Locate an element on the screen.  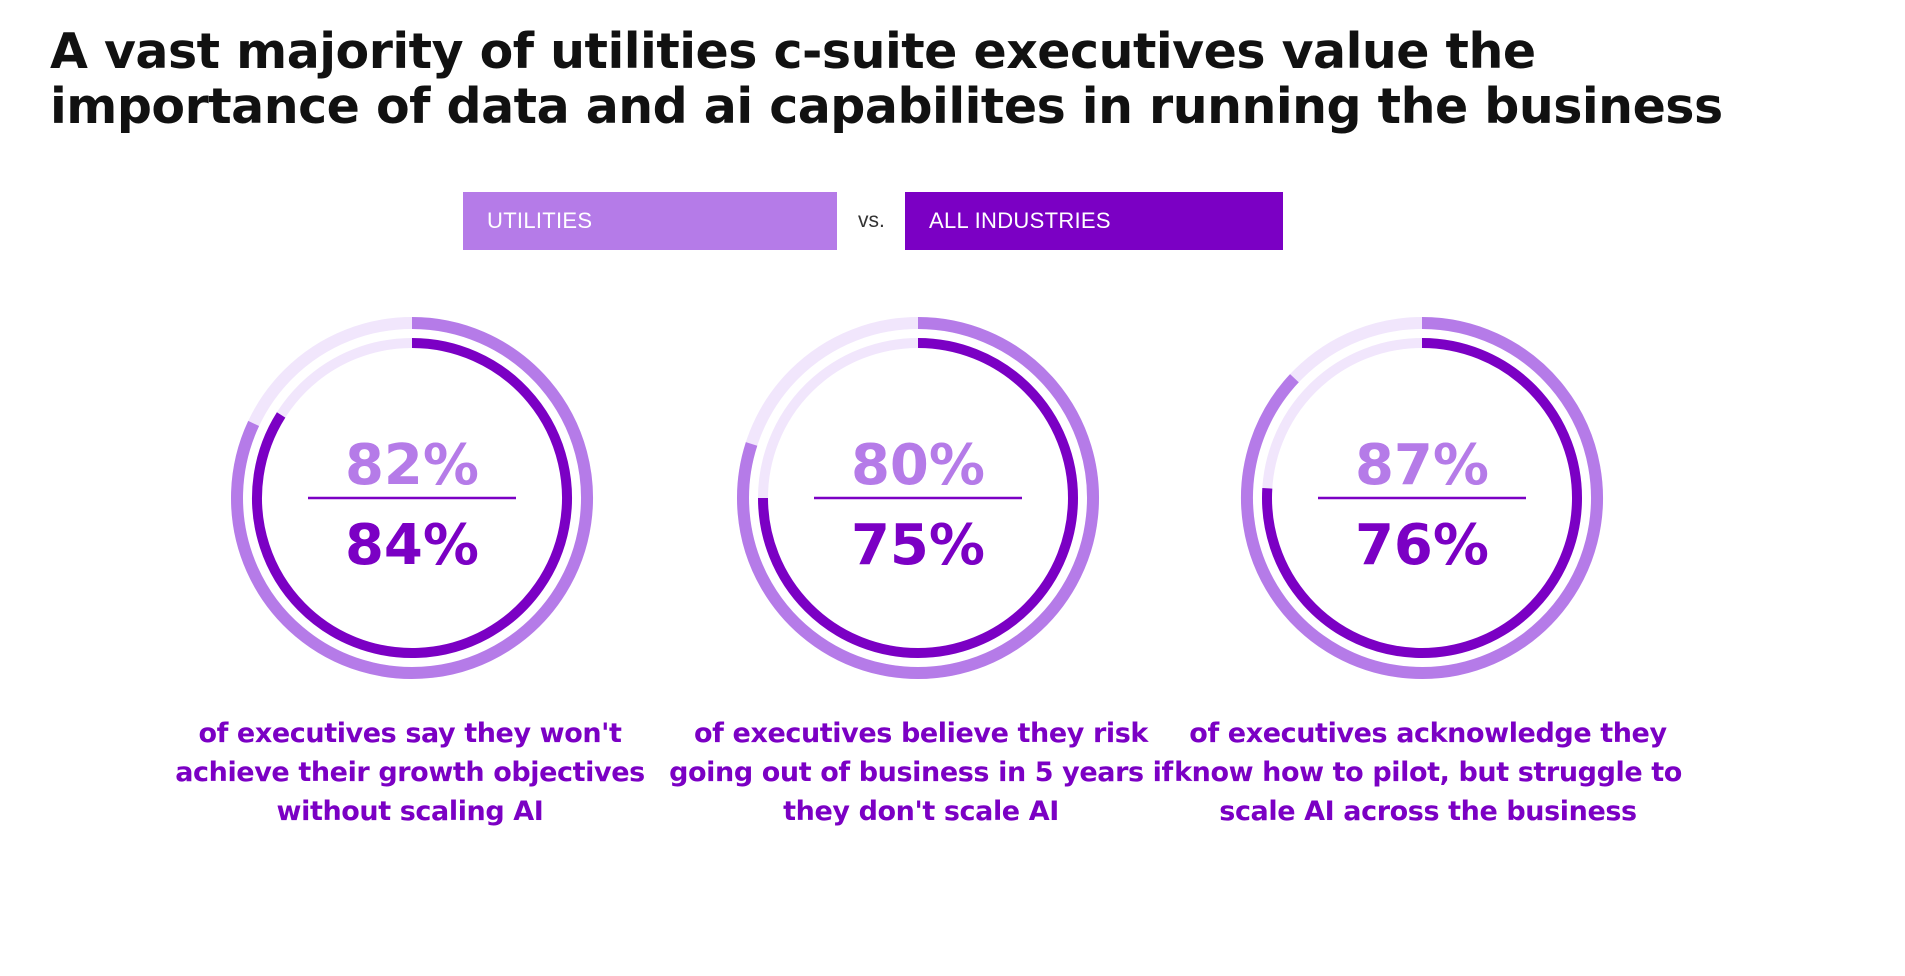
donut-2-utilities-arc is located at coordinates (918, 498).